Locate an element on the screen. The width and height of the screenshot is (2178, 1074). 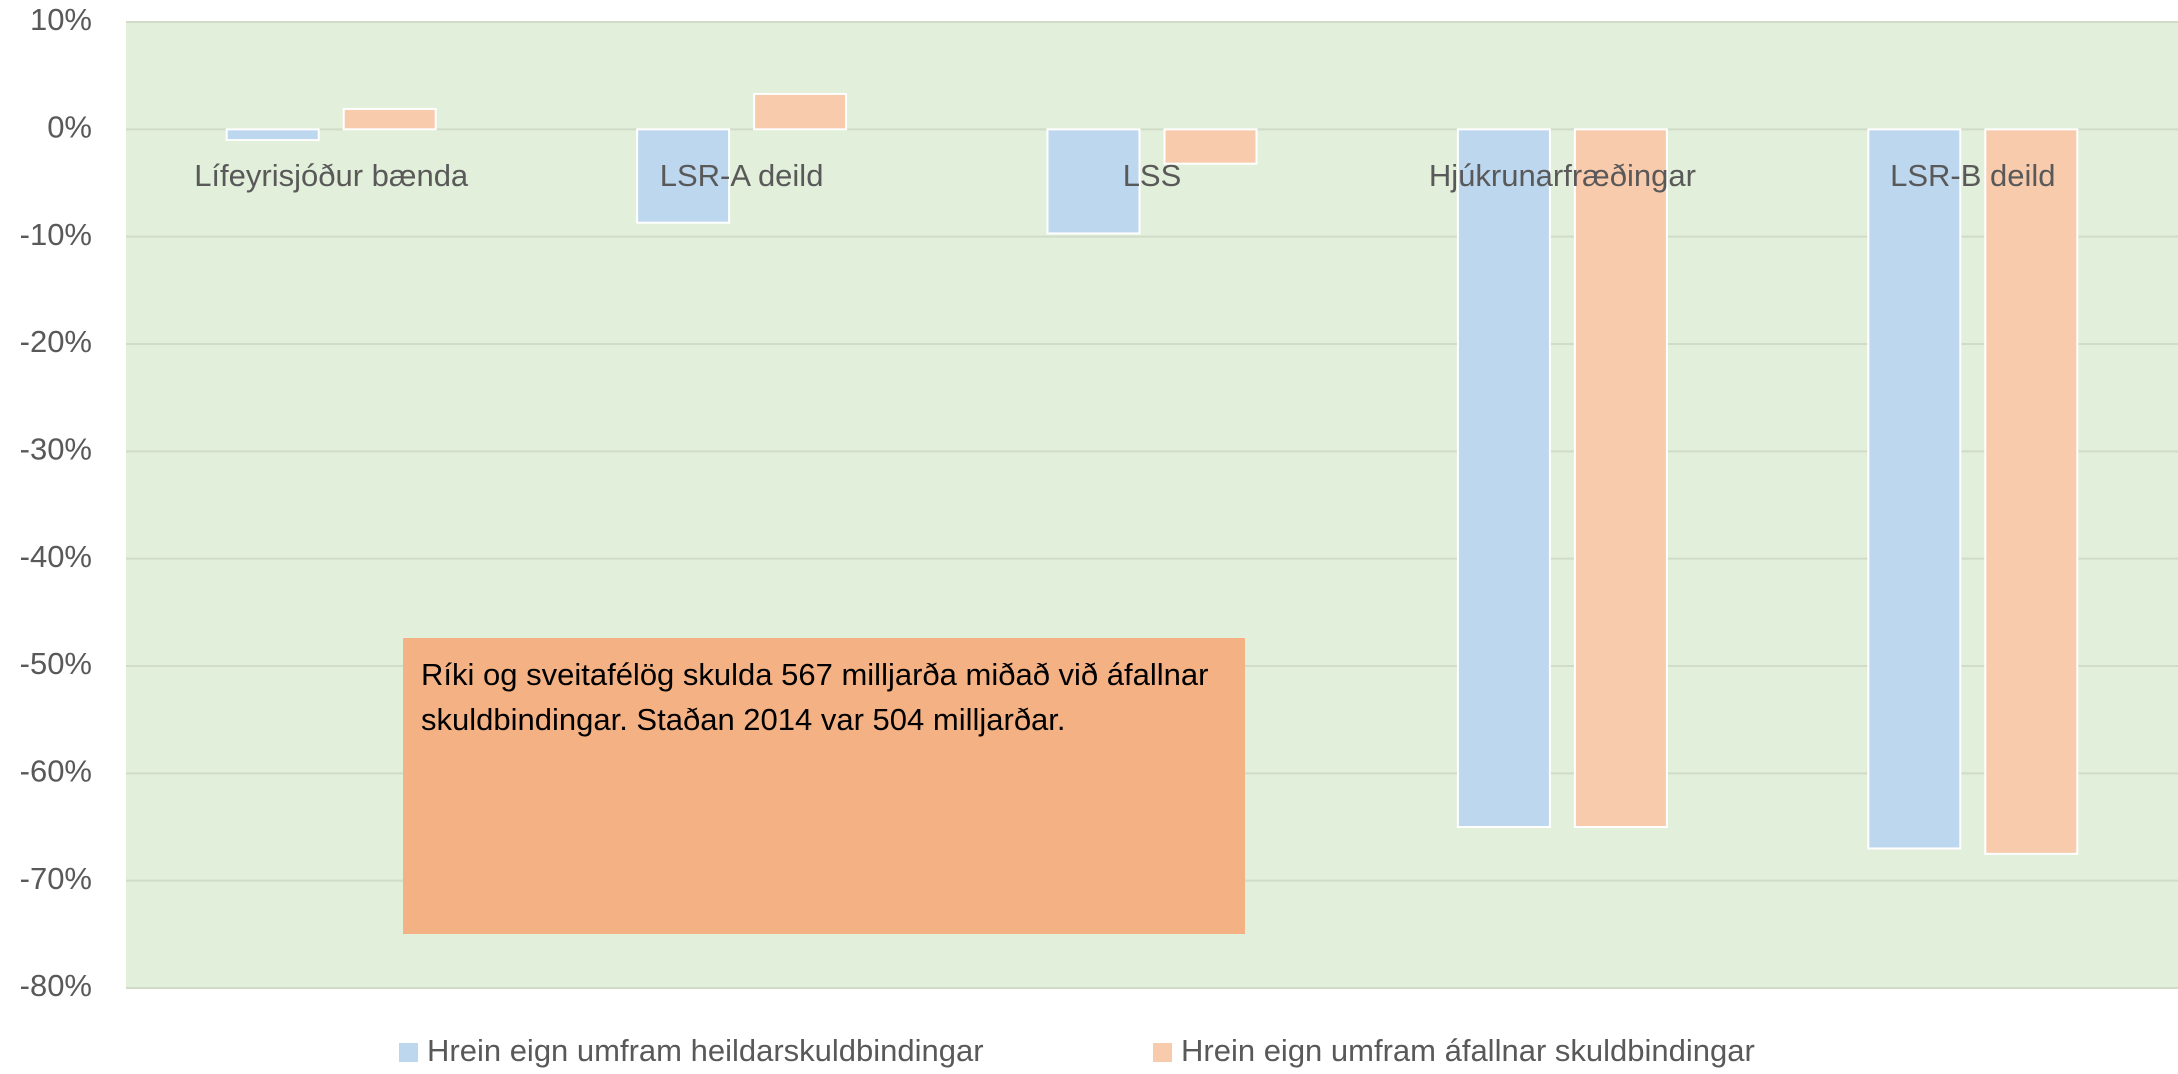
category-label: Hjúkrunarfræðingar is located at coordinates (1562, 175).